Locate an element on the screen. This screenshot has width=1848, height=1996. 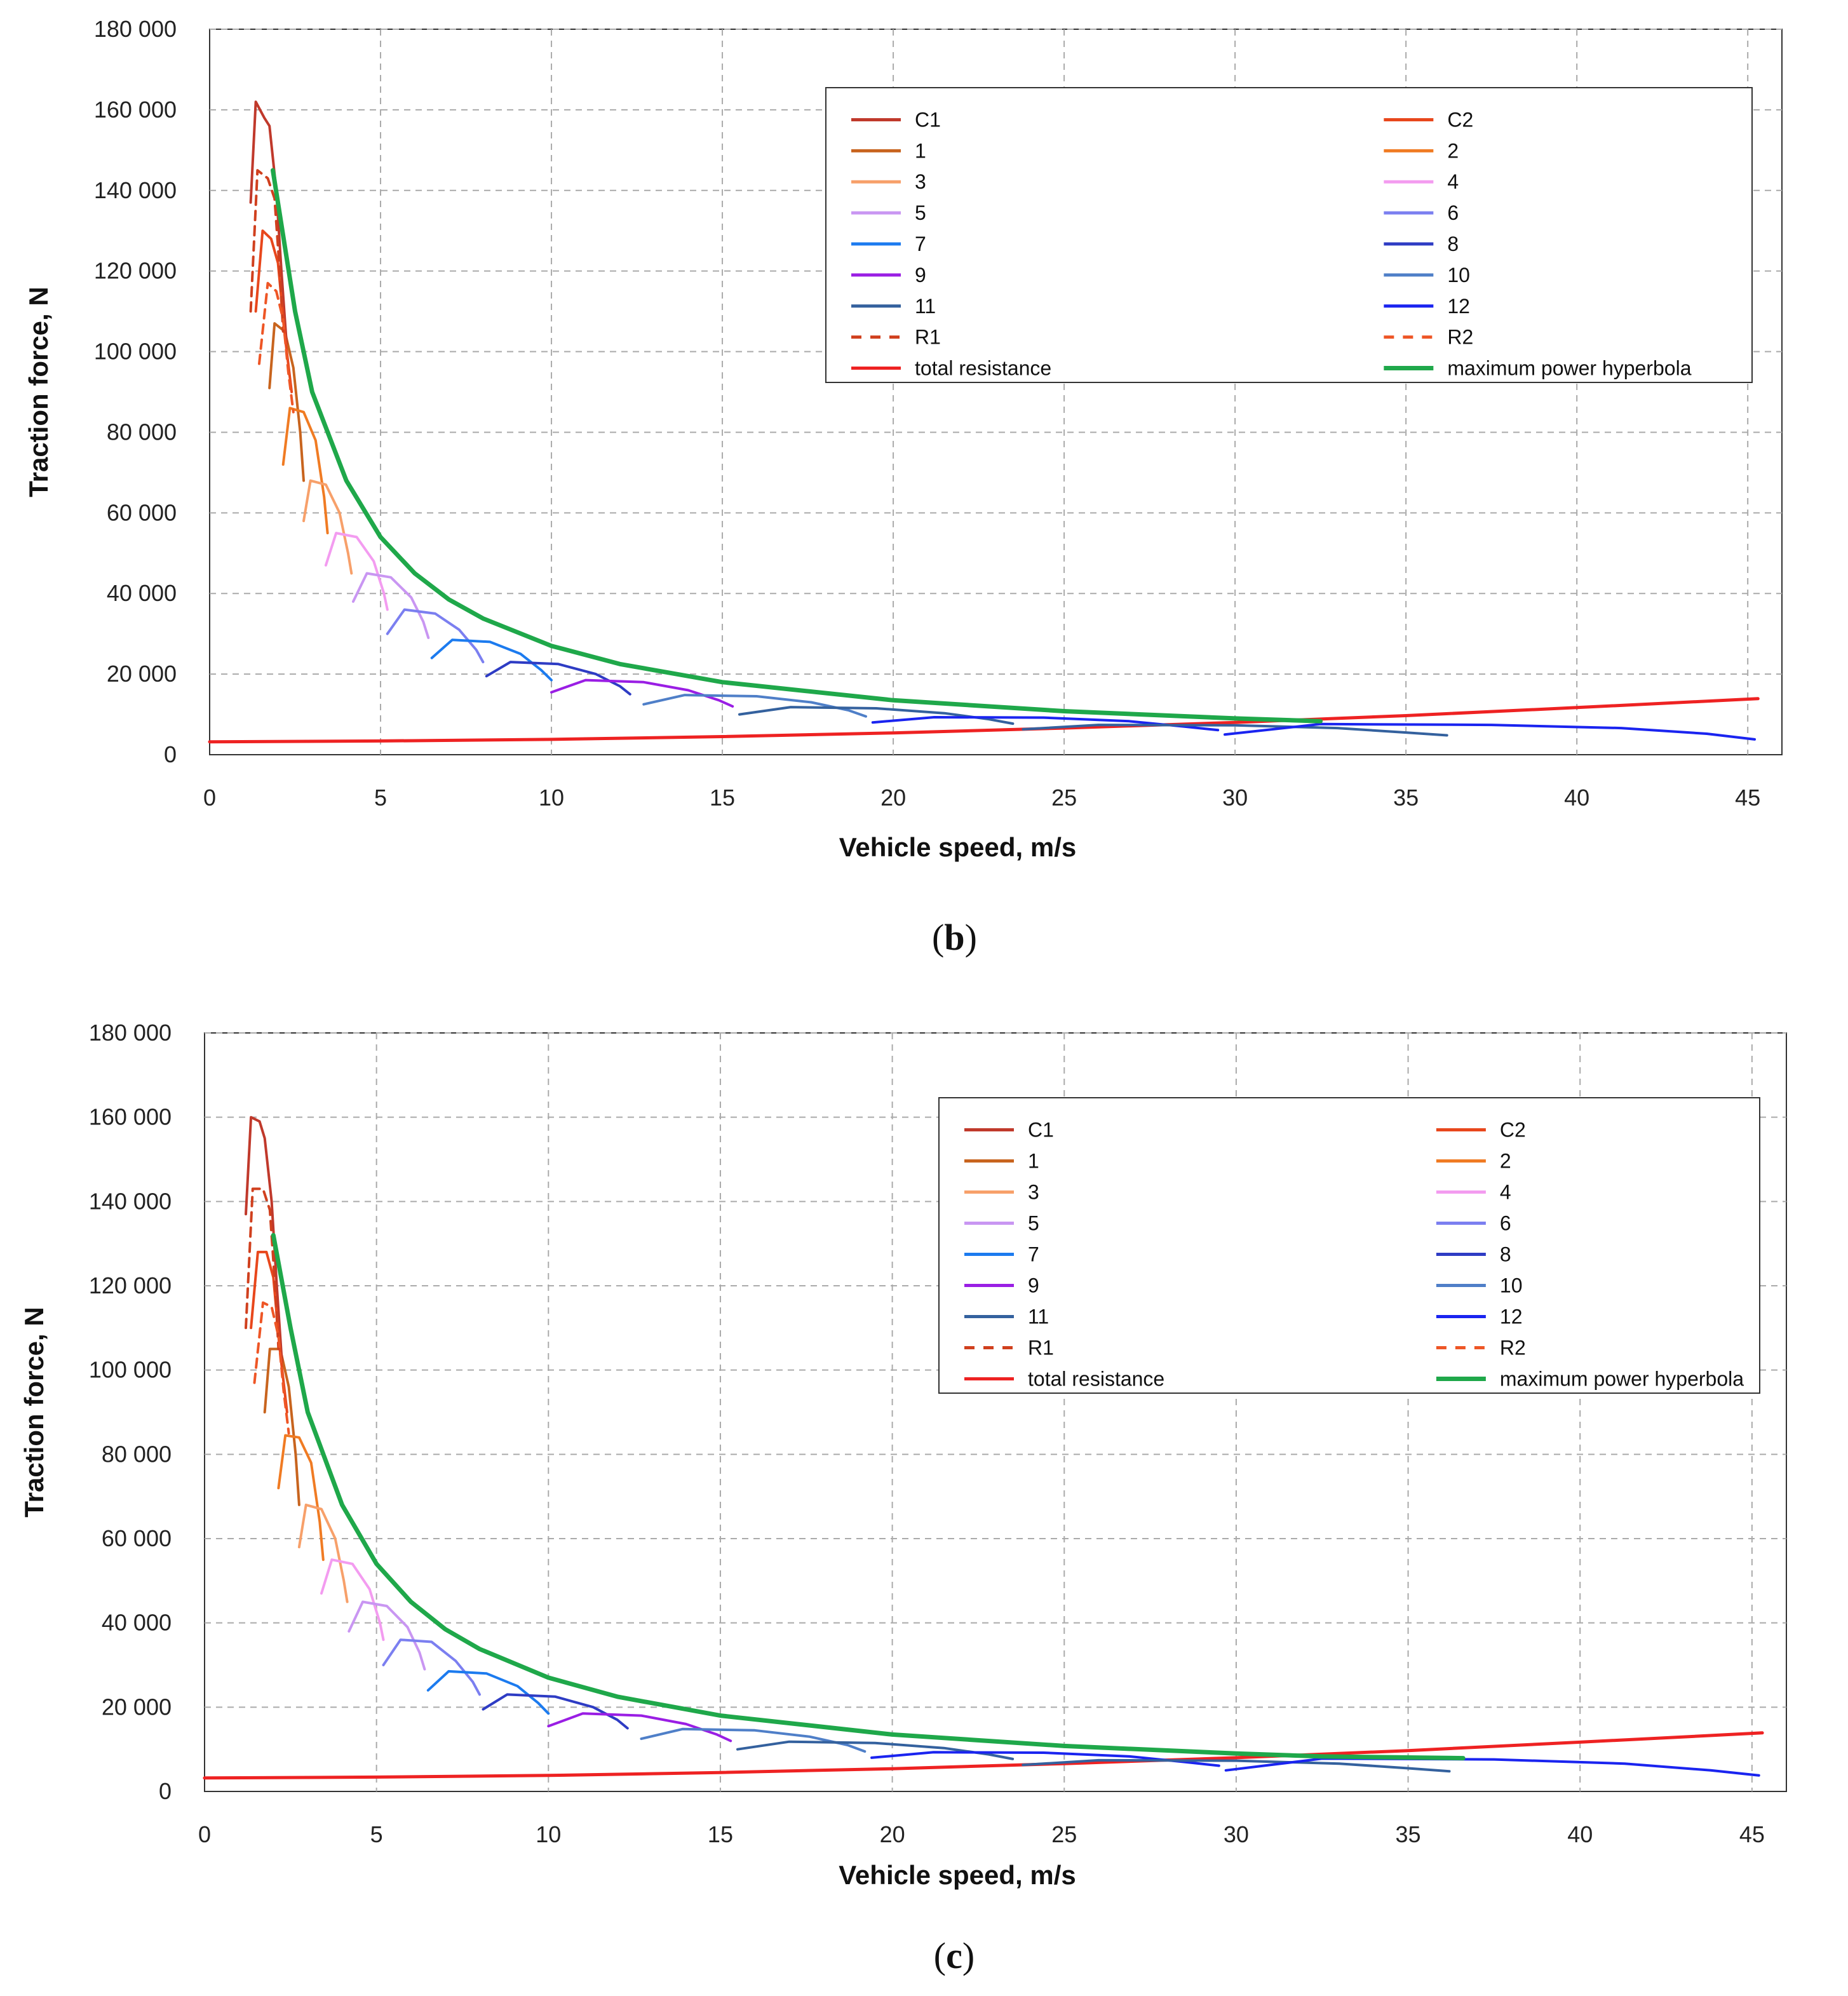
legend-item: 12 is located at coordinates (1479, 1317).